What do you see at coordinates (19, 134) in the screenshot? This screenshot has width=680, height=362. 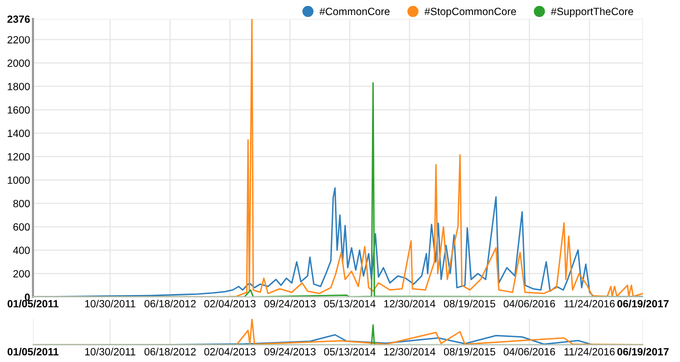 I see `y-tick-label: 1400` at bounding box center [19, 134].